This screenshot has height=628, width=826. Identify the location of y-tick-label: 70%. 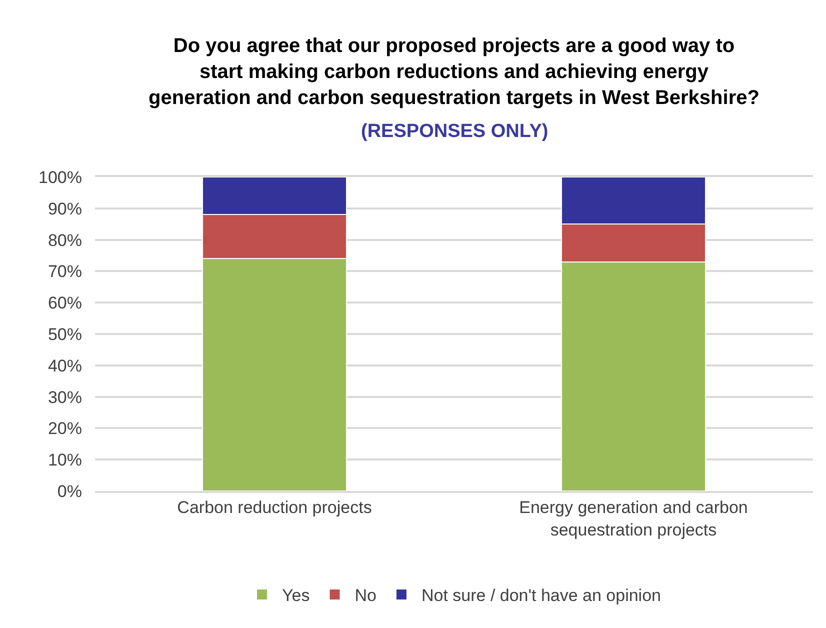
(65, 272).